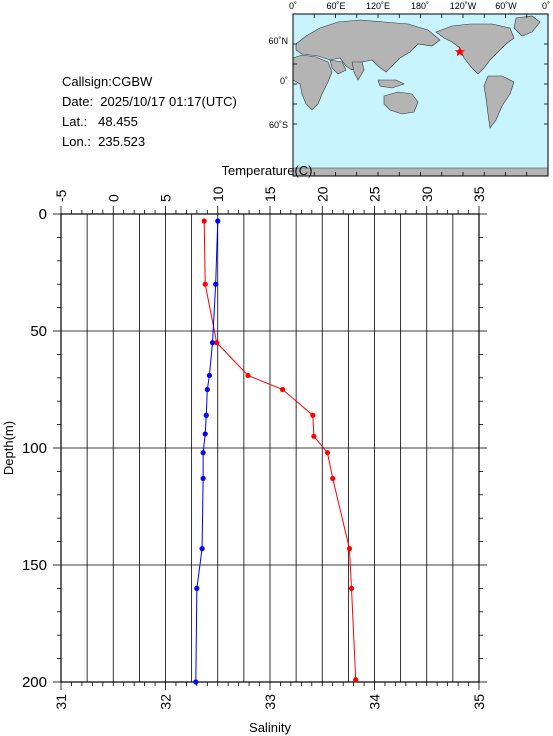 The height and width of the screenshot is (736, 553). Describe the element at coordinates (100, 121) in the screenshot. I see `latitude-text: Lat.: 48.455` at that location.